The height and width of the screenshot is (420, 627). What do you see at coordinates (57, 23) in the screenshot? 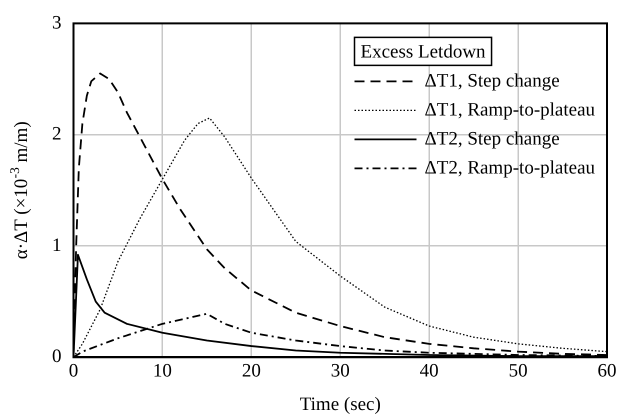
I see `y-tick-label: 3` at bounding box center [57, 23].